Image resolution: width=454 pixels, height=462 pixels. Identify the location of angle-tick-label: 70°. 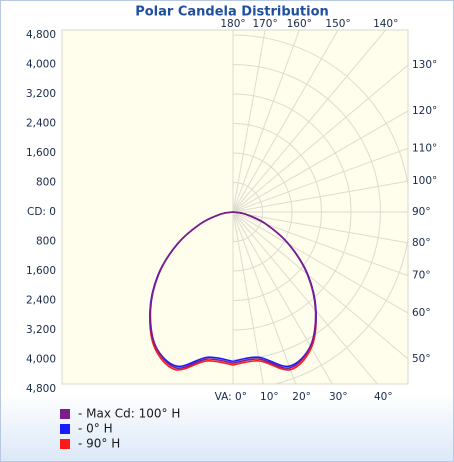
(421, 276).